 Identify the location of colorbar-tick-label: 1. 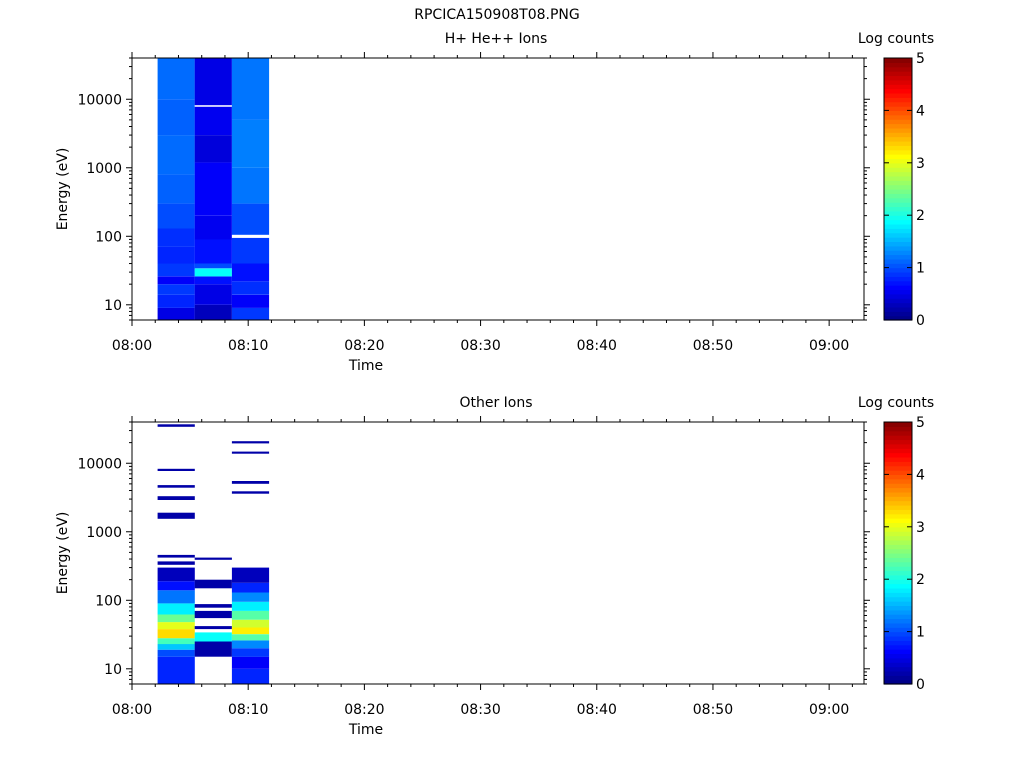
(920, 633).